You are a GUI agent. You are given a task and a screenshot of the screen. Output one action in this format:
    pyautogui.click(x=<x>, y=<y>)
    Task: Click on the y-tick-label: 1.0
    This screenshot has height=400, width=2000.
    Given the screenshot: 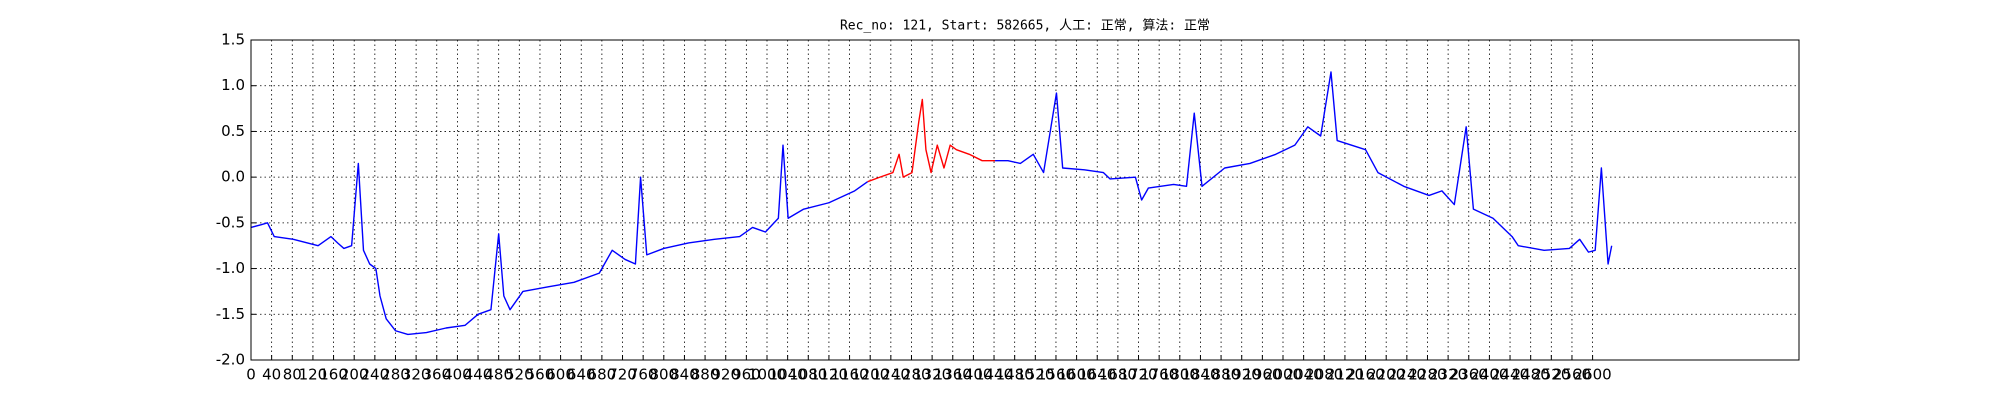 What is the action you would take?
    pyautogui.click(x=233, y=85)
    